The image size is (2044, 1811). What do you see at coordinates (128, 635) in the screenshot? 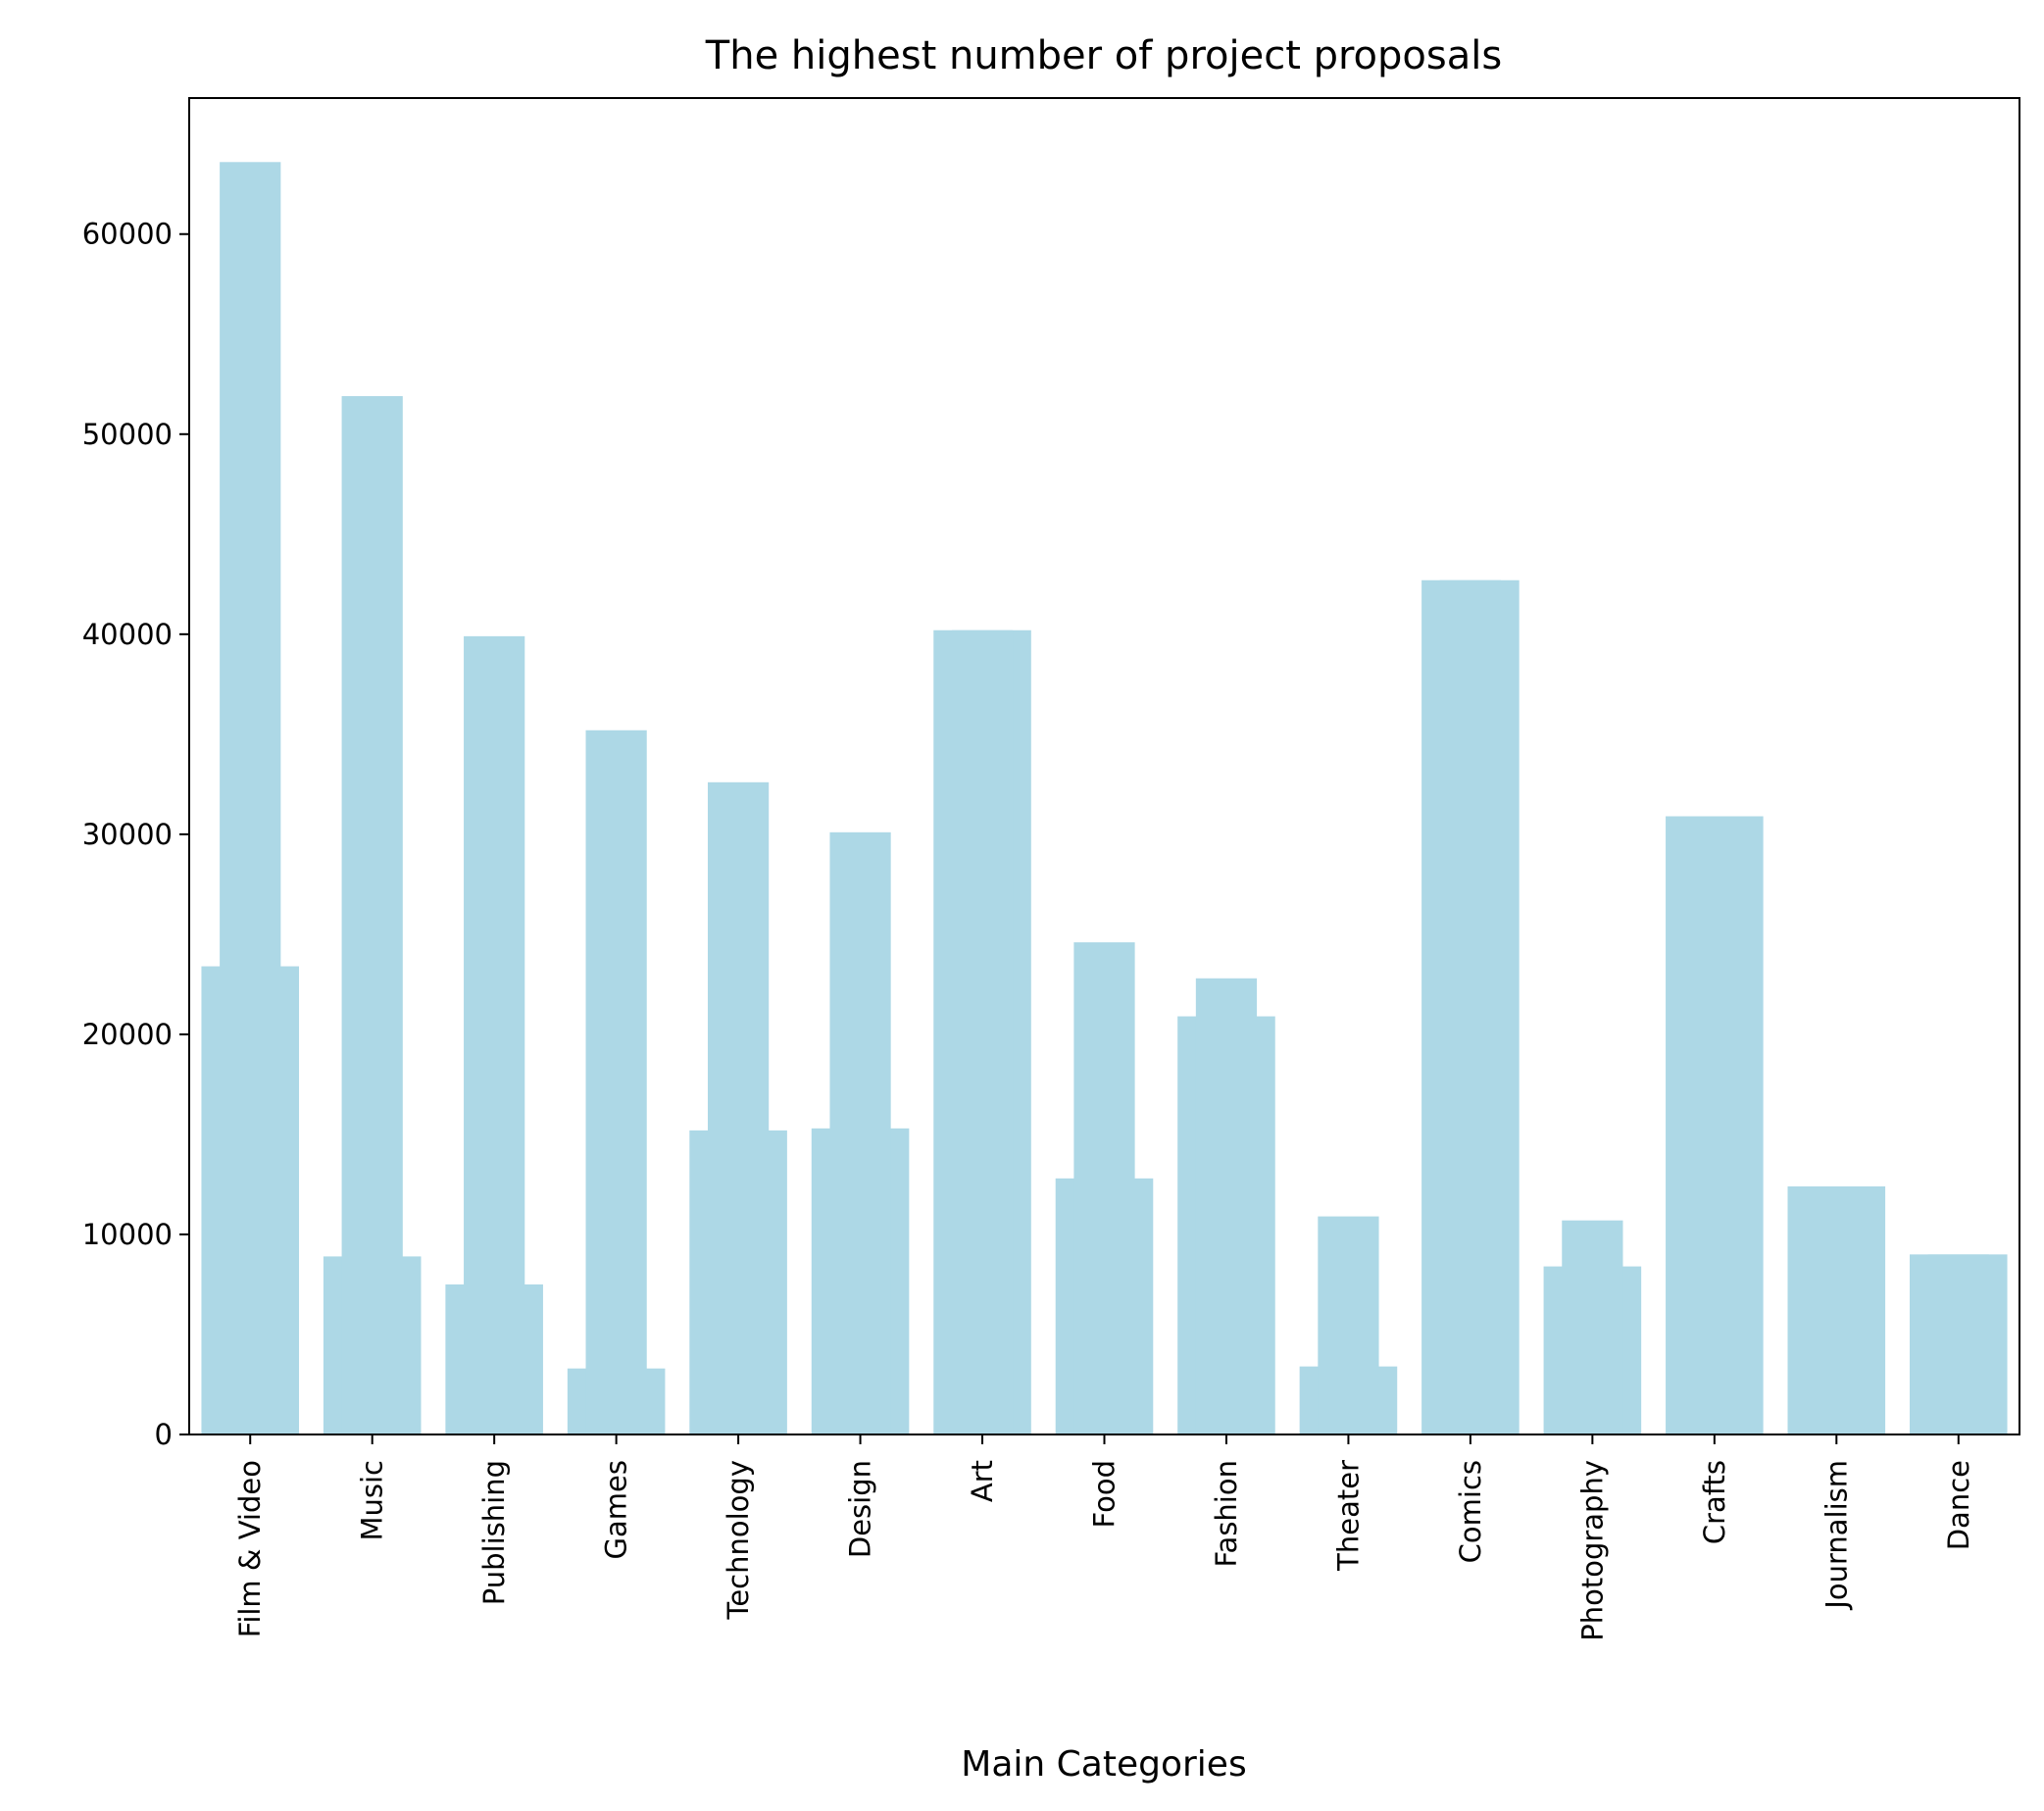
I see `y-tick-label: 40000` at bounding box center [128, 635].